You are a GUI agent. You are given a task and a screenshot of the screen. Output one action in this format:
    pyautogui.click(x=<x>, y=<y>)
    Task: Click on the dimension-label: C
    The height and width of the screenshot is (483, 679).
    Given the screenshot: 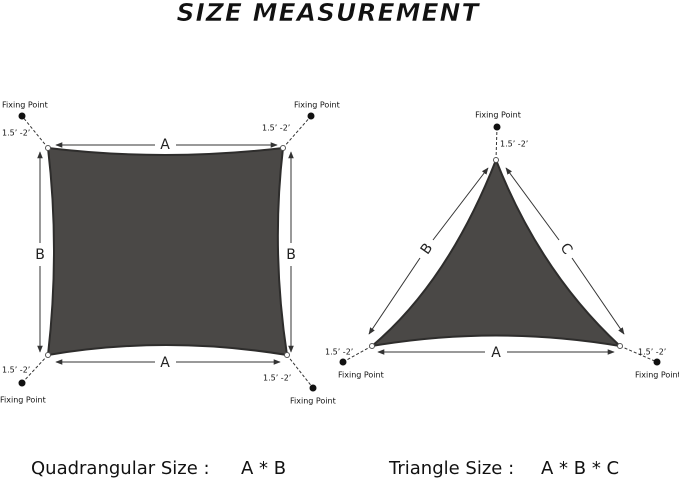 What is the action you would take?
    pyautogui.click(x=566, y=248)
    